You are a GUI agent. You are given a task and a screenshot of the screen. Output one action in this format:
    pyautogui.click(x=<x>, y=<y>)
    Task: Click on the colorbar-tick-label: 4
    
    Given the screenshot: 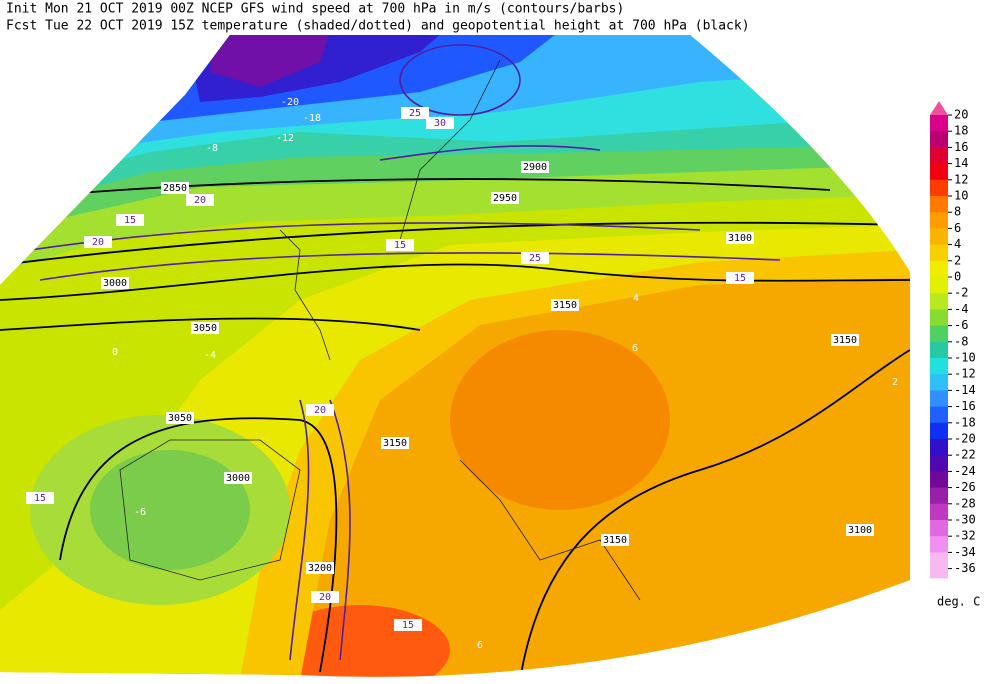 What is the action you would take?
    pyautogui.click(x=957, y=244)
    